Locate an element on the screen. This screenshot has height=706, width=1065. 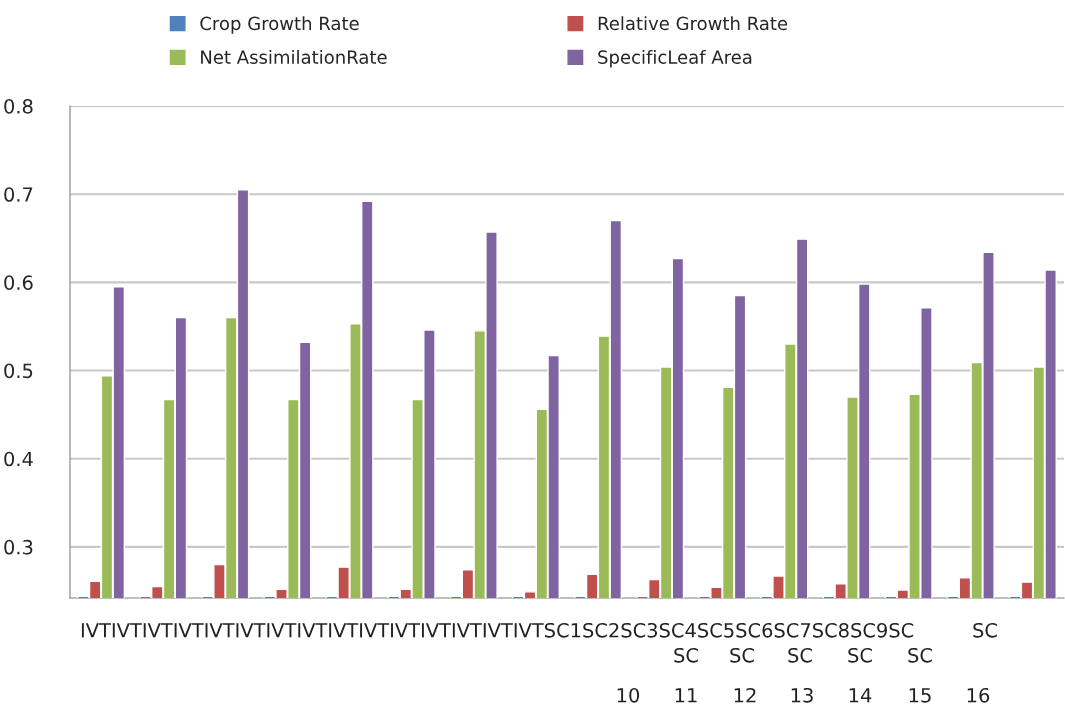
legend-label: Net AssimilationRate is located at coordinates (294, 56).